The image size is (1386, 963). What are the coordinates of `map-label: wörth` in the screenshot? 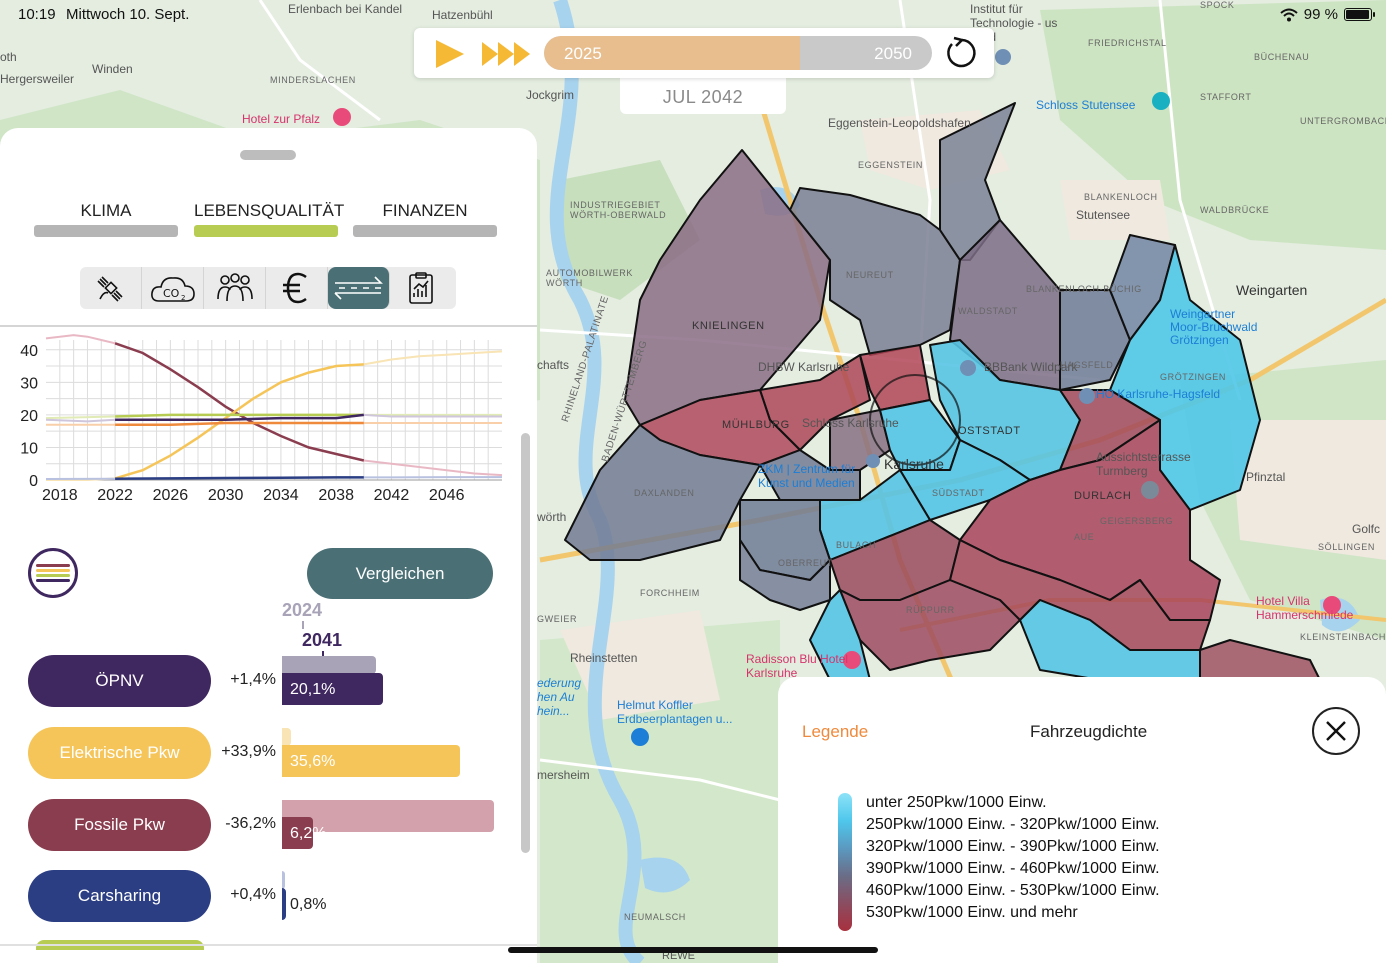 It's located at (552, 517).